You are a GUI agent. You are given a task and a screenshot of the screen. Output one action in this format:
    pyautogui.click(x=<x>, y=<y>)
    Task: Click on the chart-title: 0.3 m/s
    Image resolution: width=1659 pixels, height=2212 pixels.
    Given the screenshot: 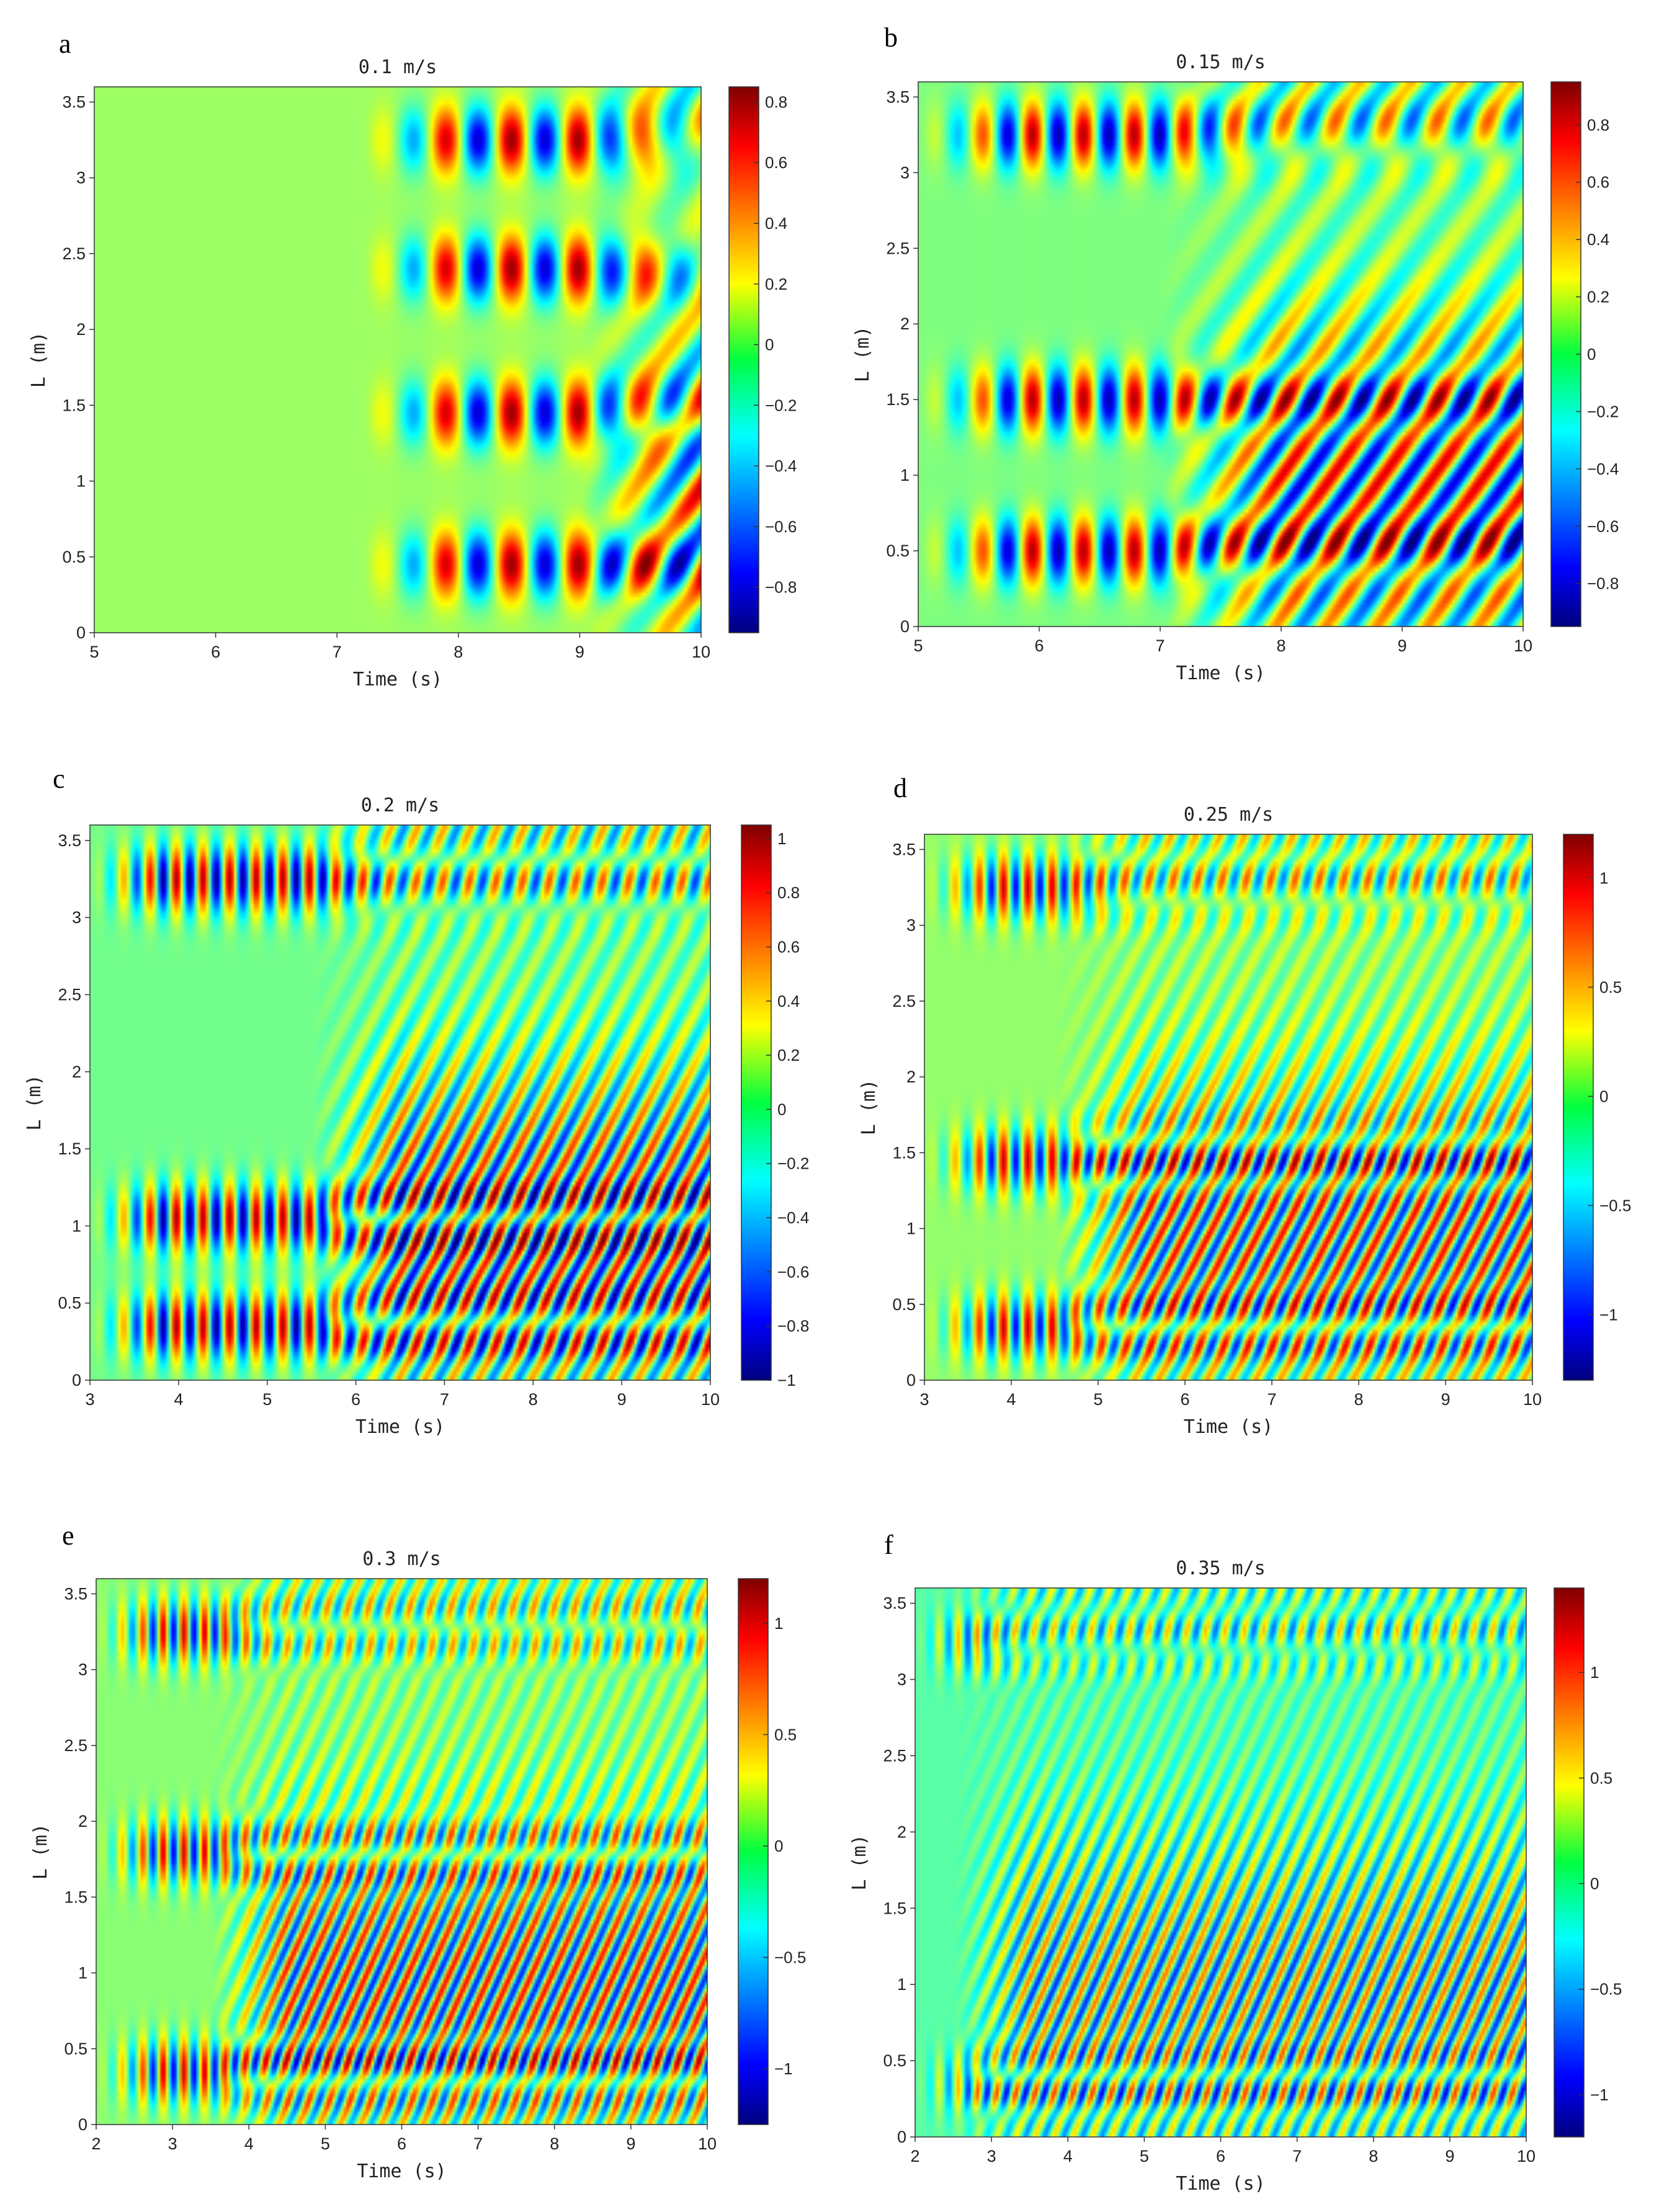 What is the action you would take?
    pyautogui.click(x=401, y=1559)
    